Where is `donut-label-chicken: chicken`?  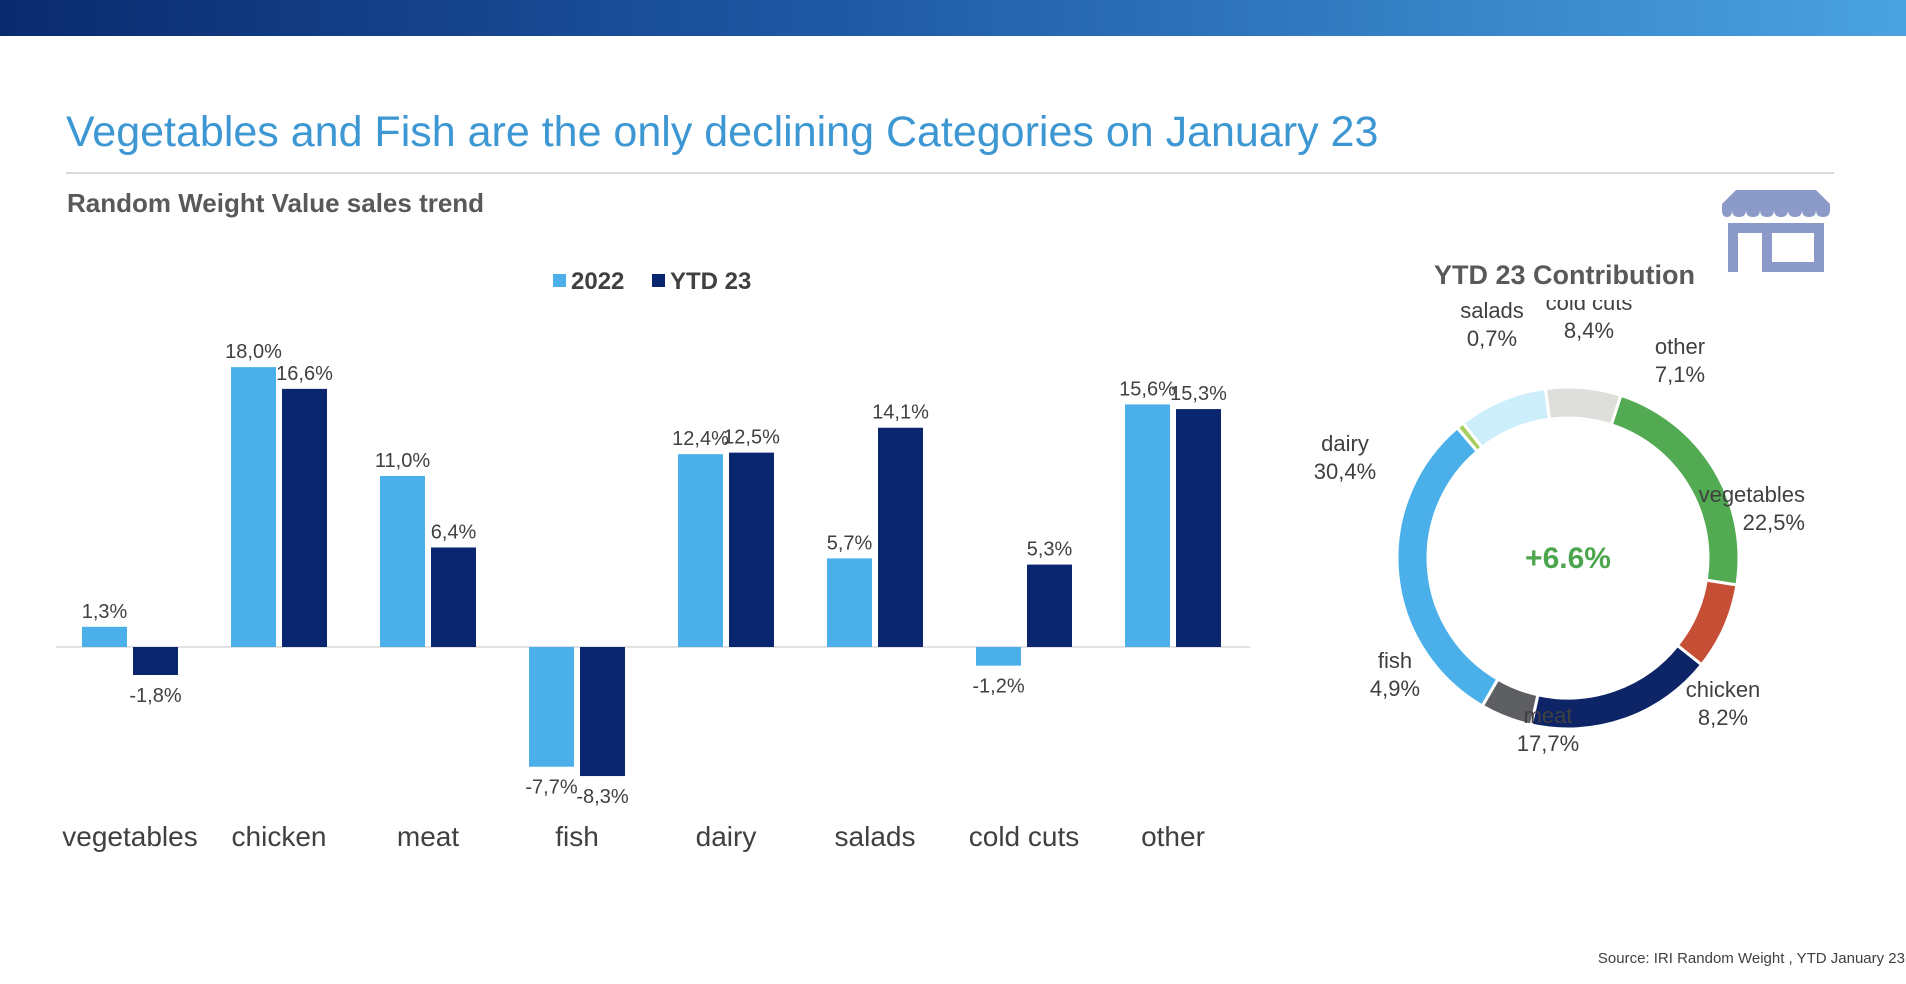
donut-label-chicken: chicken is located at coordinates (1723, 689).